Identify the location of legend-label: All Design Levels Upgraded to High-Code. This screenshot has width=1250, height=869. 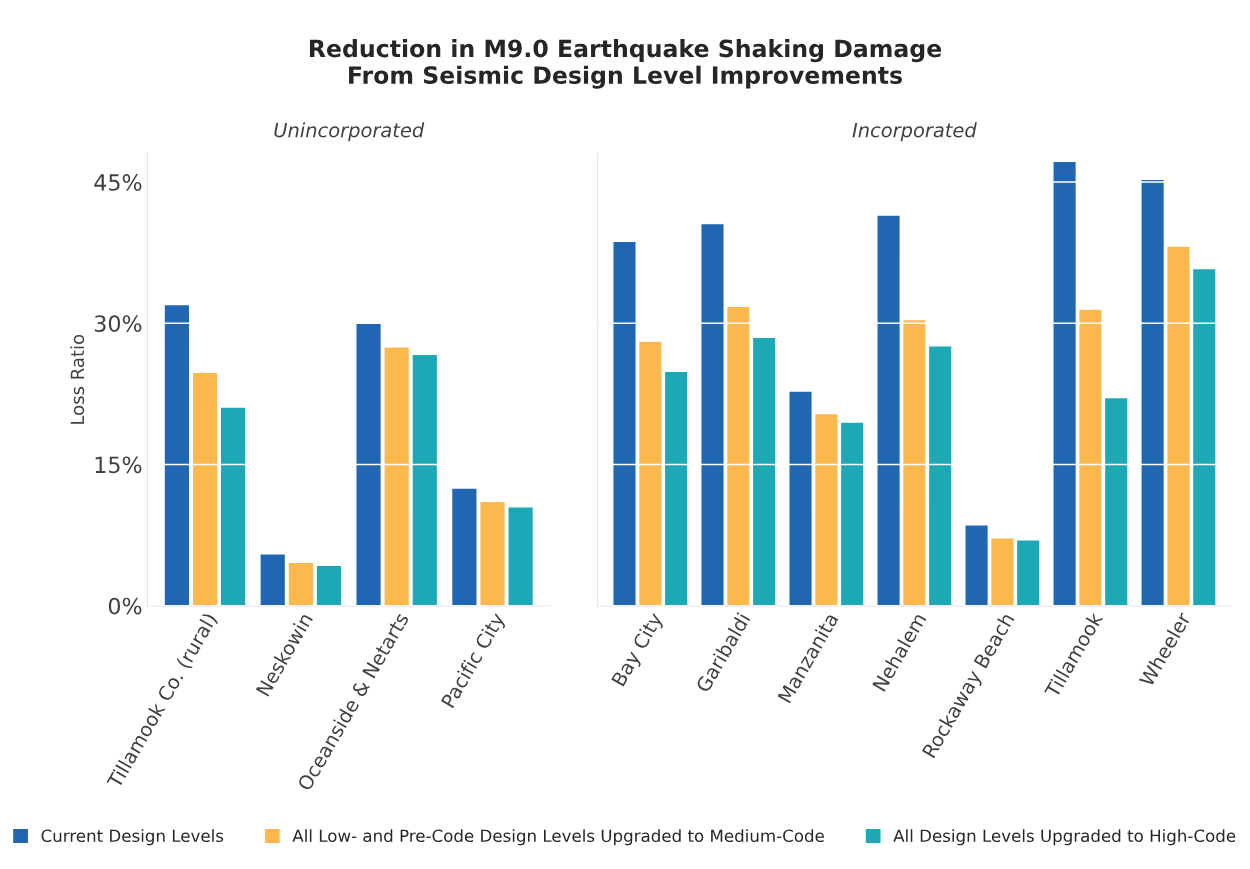
(1064, 837).